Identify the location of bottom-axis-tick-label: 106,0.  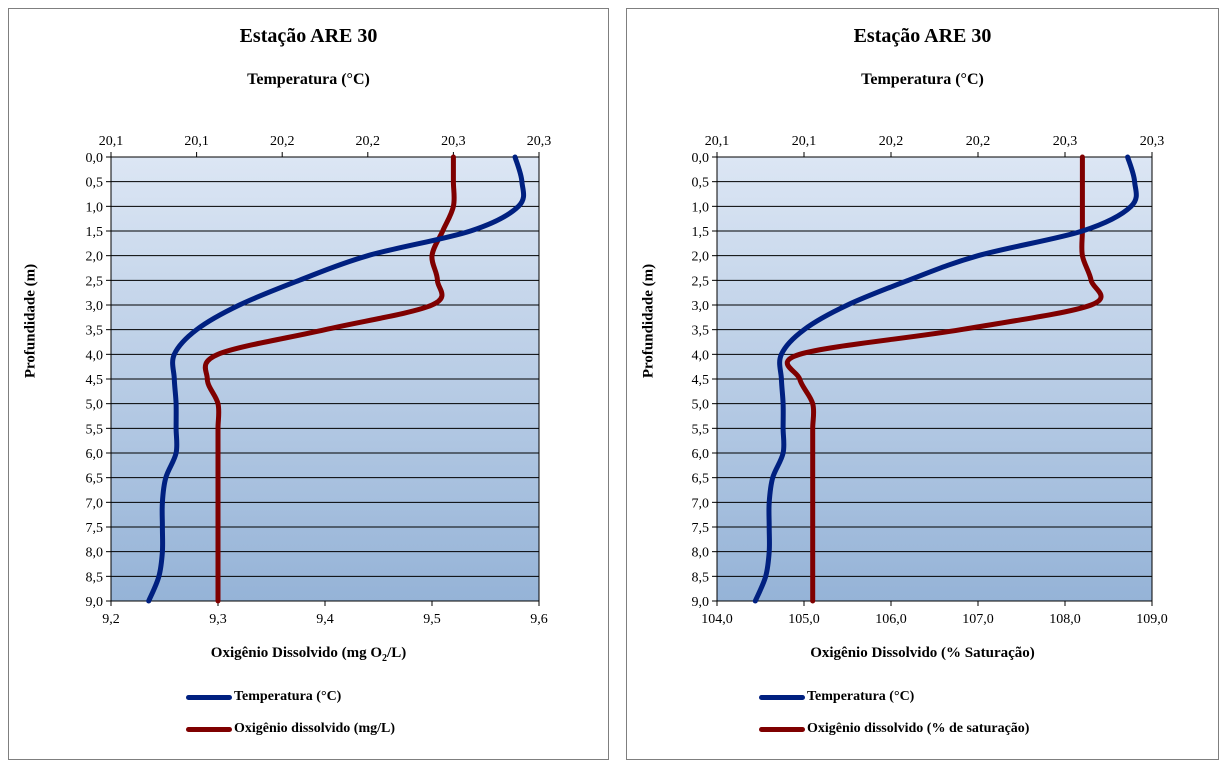
(891, 619).